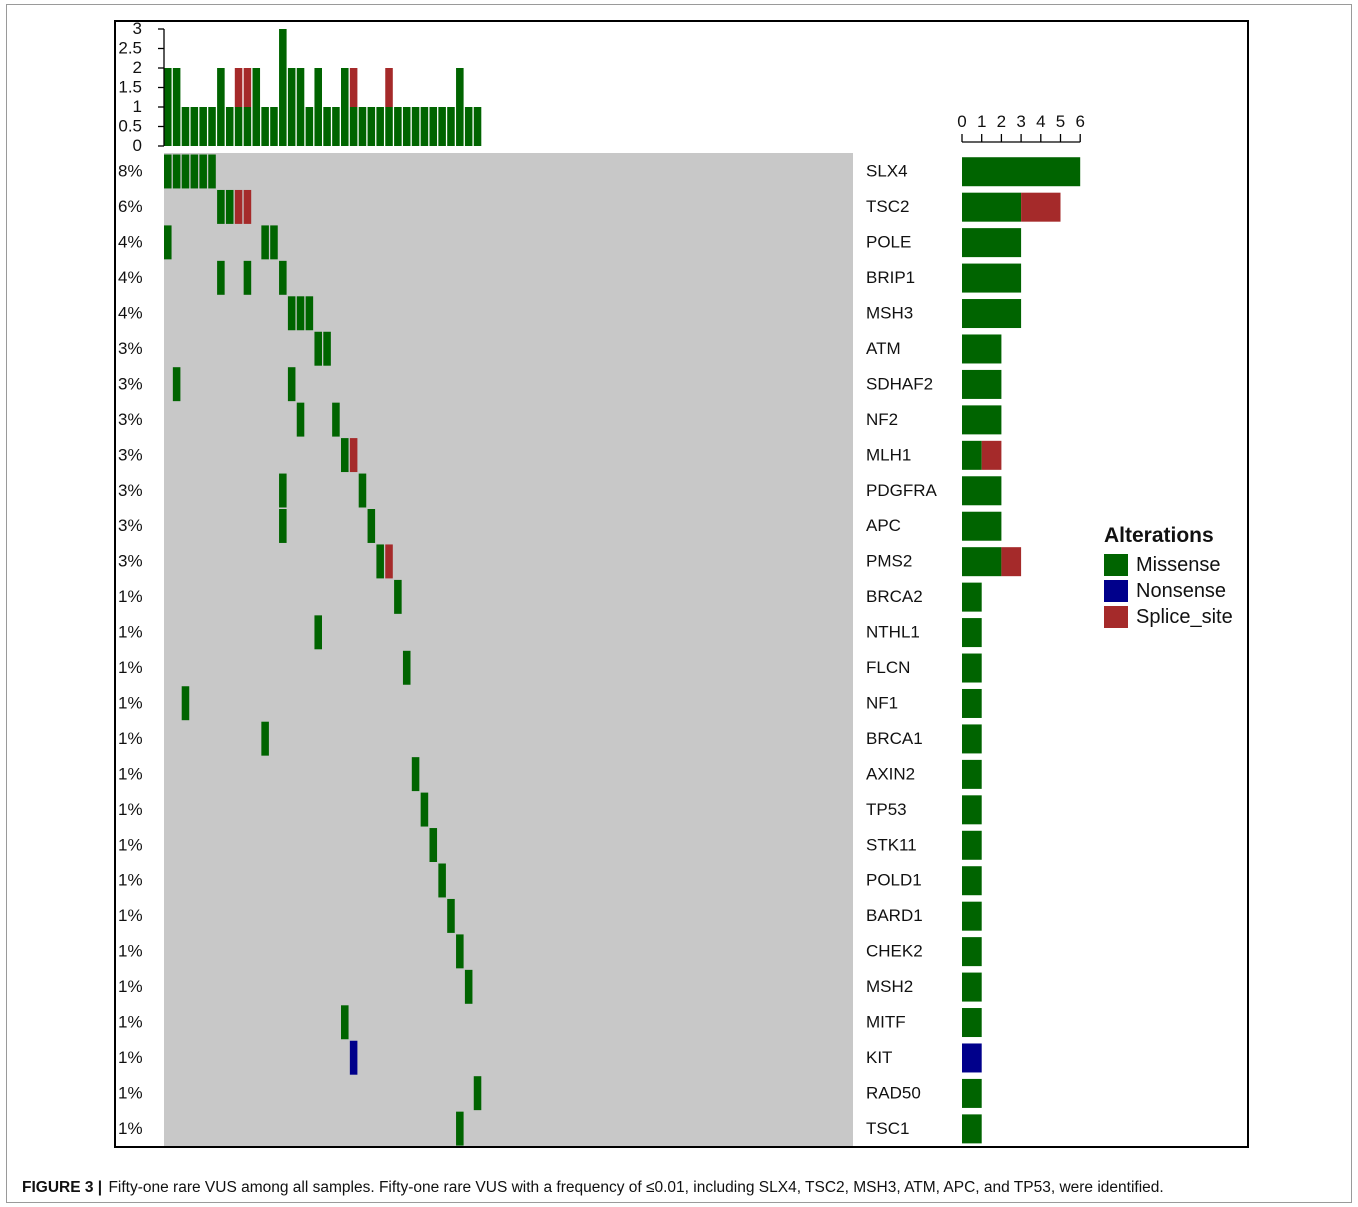  I want to click on top-axis-tick-label: 0.5, so click(130, 126).